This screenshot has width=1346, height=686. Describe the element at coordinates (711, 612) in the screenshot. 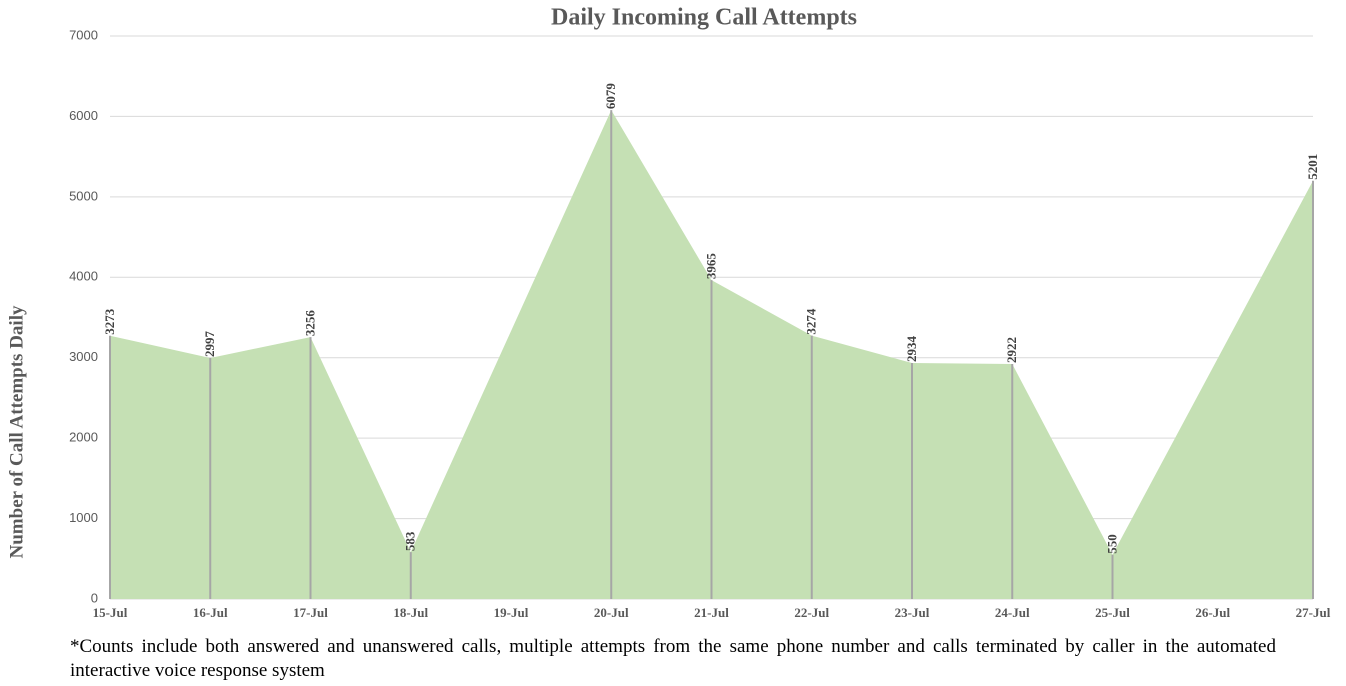

I see `x-tick-label: 21-Jul` at that location.